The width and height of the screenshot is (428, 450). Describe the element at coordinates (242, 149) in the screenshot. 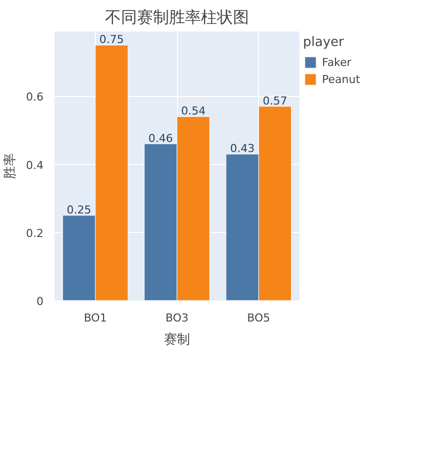

I see `data-label: 0.43` at that location.